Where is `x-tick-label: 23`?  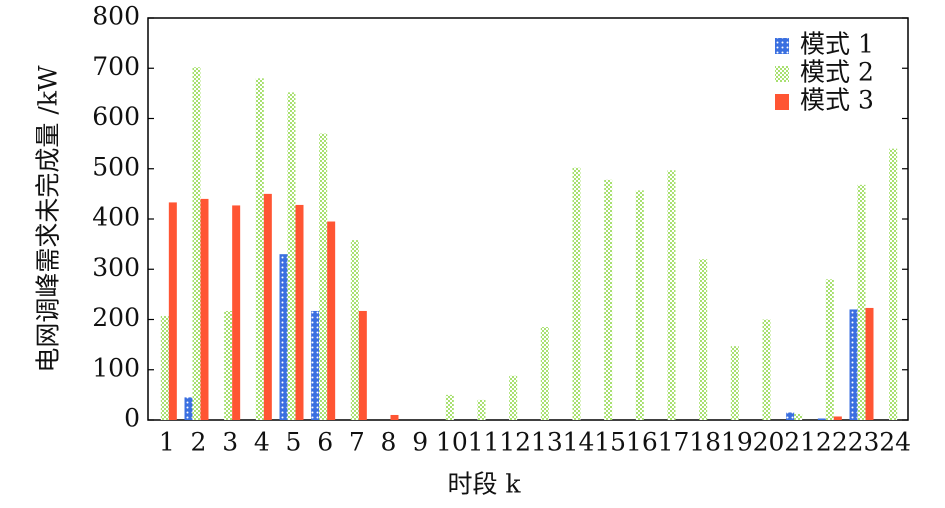 x-tick-label: 23 is located at coordinates (864, 442).